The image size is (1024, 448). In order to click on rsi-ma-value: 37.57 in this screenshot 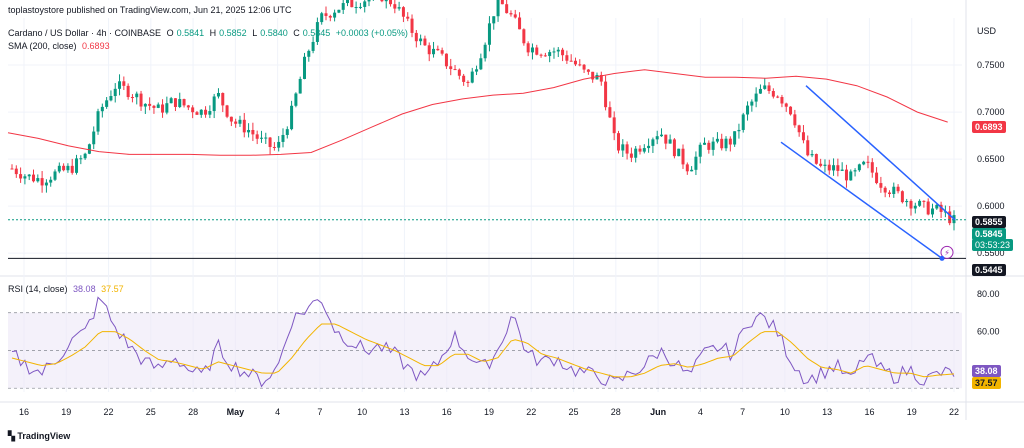, I will do `click(112, 289)`.